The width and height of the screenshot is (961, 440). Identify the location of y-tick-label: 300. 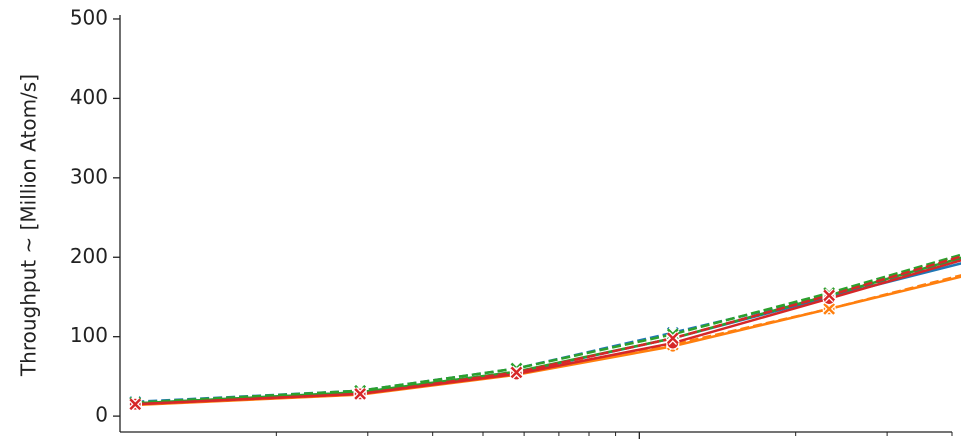
(89, 176).